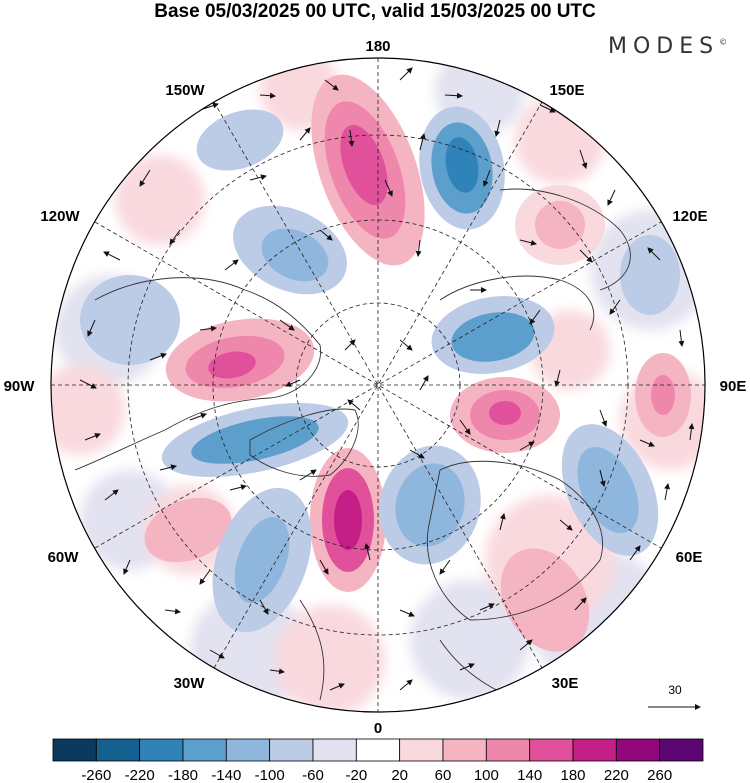 Image resolution: width=750 pixels, height=783 pixels. Describe the element at coordinates (664, 46) in the screenshot. I see `brand-text: MODES` at that location.